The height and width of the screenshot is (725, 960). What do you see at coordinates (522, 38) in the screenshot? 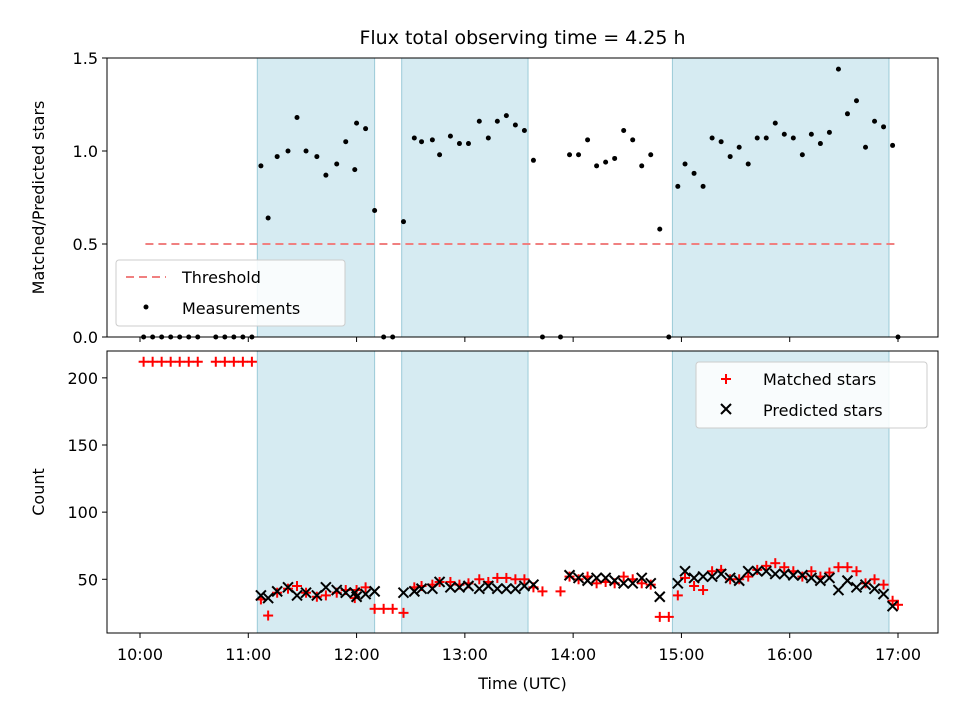
I see `chart-title: Flux total observing time = 4.25 h` at bounding box center [522, 38].